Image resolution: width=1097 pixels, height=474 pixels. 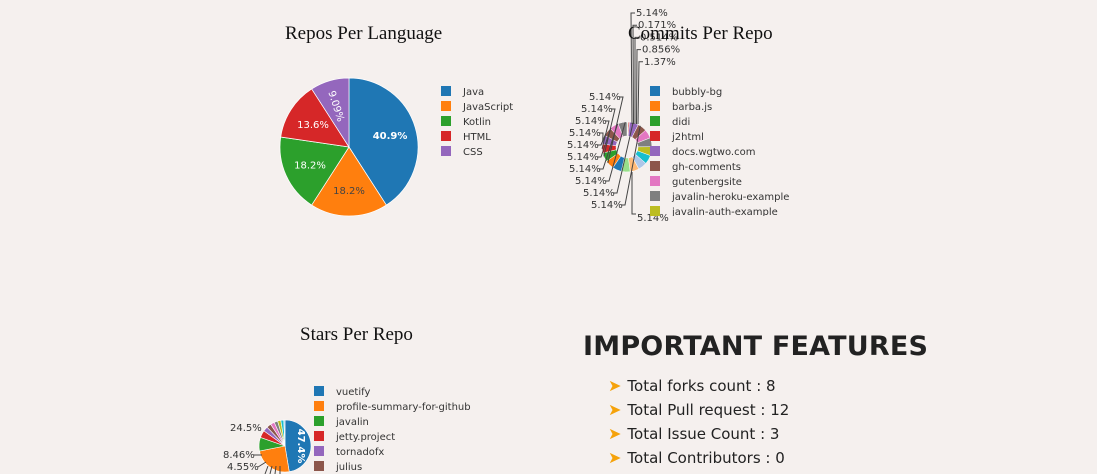 I want to click on stars-legend-label: profile-summary-for-github, so click(x=403, y=407).